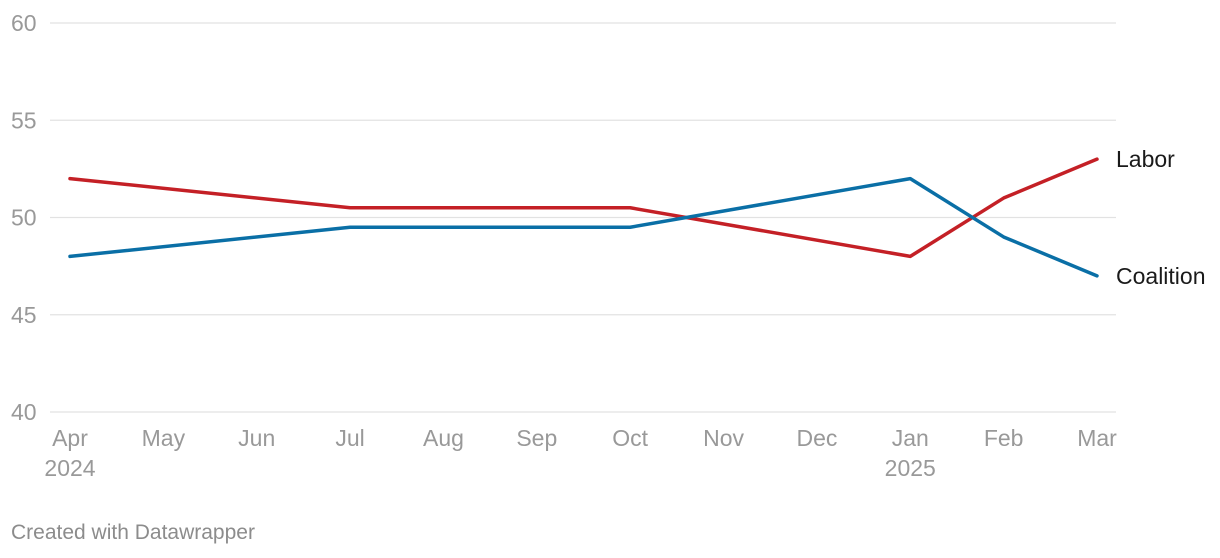 Image resolution: width=1220 pixels, height=558 pixels. What do you see at coordinates (69, 468) in the screenshot?
I see `x-tick-year-label: 2024` at bounding box center [69, 468].